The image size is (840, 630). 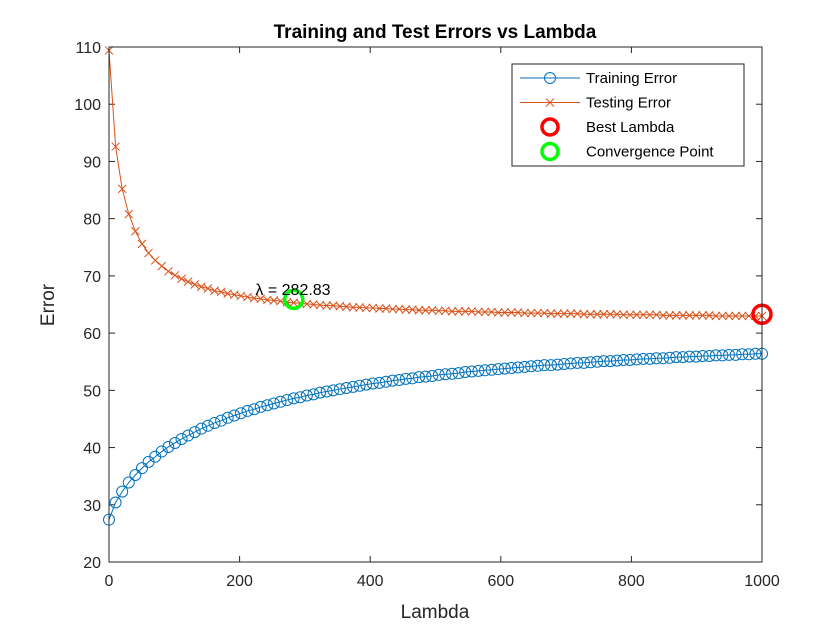 What do you see at coordinates (92, 220) in the screenshot?
I see `y-tick-label: 80` at bounding box center [92, 220].